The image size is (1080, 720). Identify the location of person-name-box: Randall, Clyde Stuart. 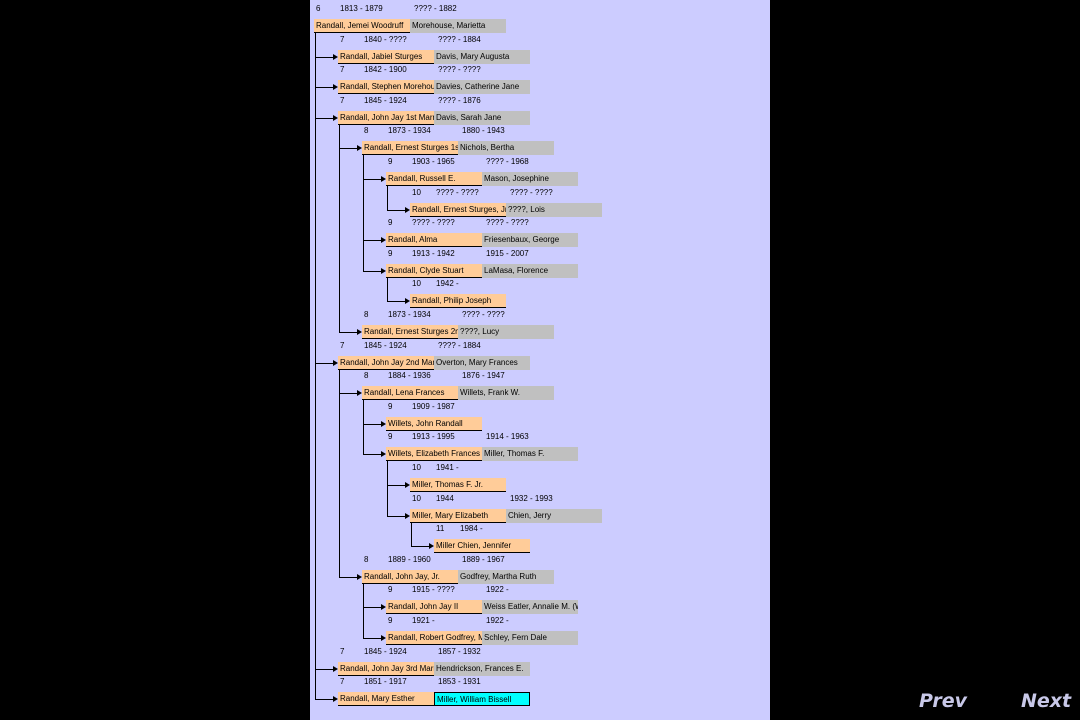
(434, 271).